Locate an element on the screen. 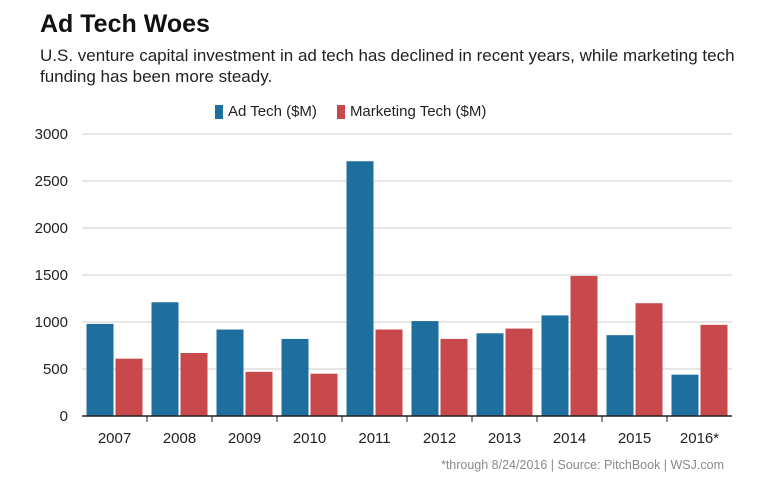 The height and width of the screenshot is (481, 764). x-tick-label: 2009 is located at coordinates (244, 438).